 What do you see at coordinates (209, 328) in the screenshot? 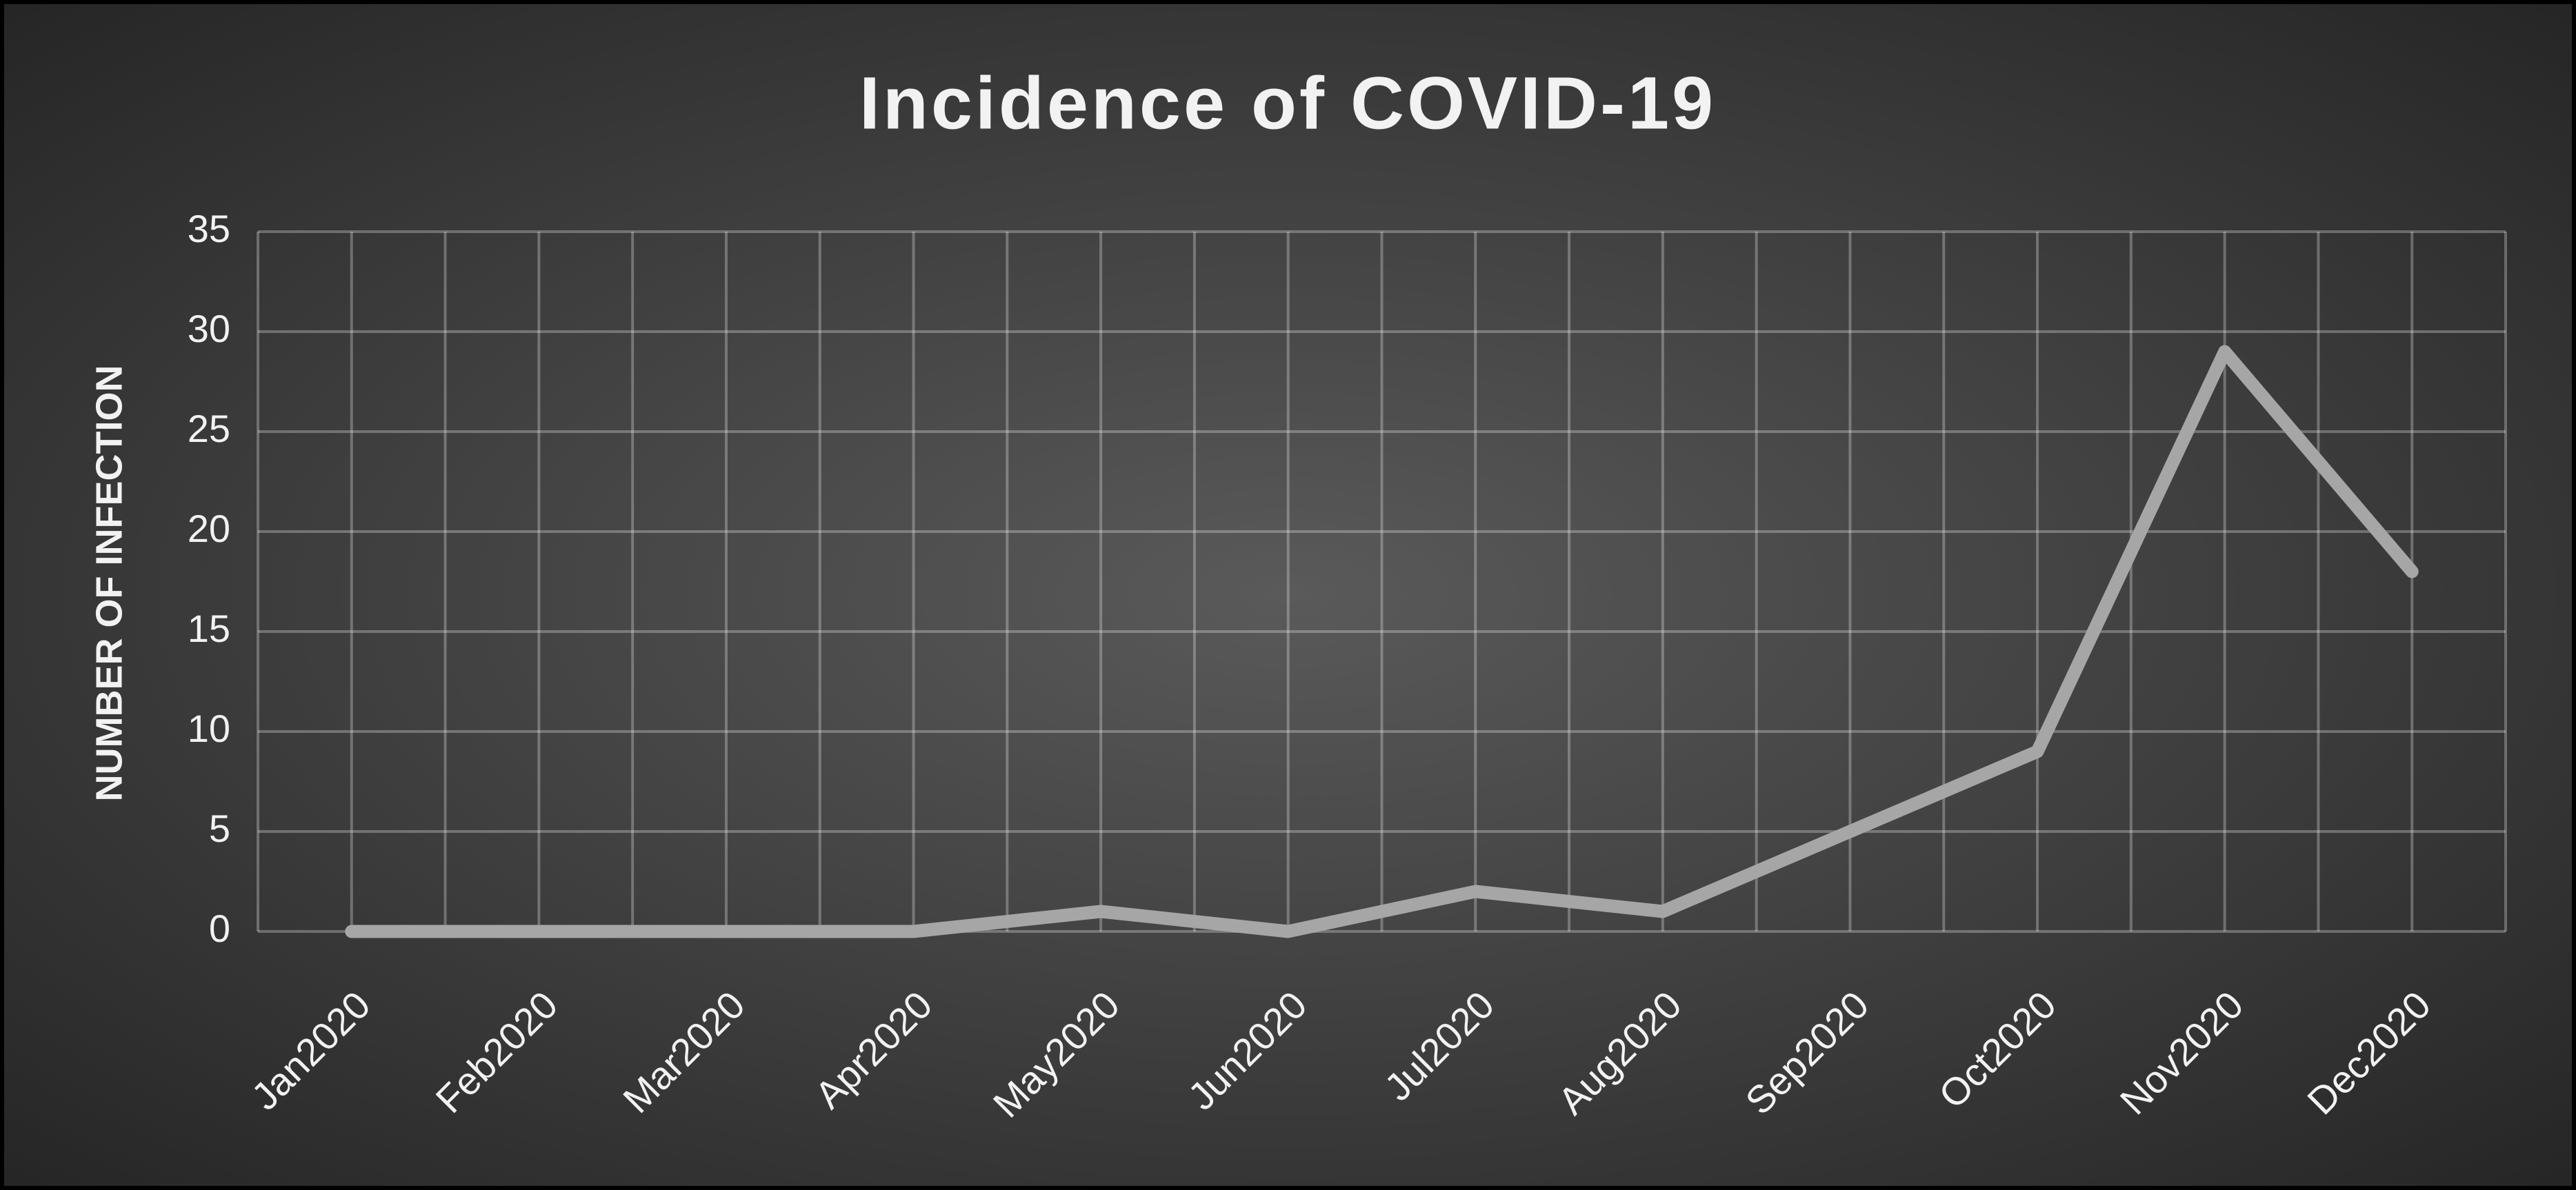
I see `y-tick-label: 30` at bounding box center [209, 328].